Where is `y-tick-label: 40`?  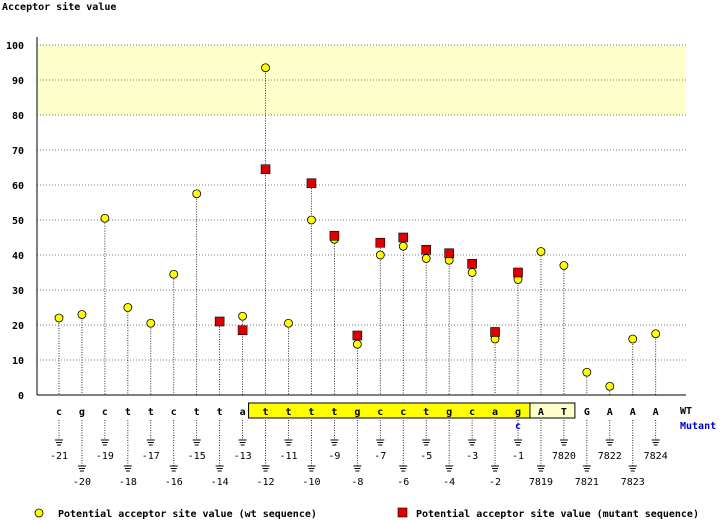
y-tick-label: 40 is located at coordinates (18, 256).